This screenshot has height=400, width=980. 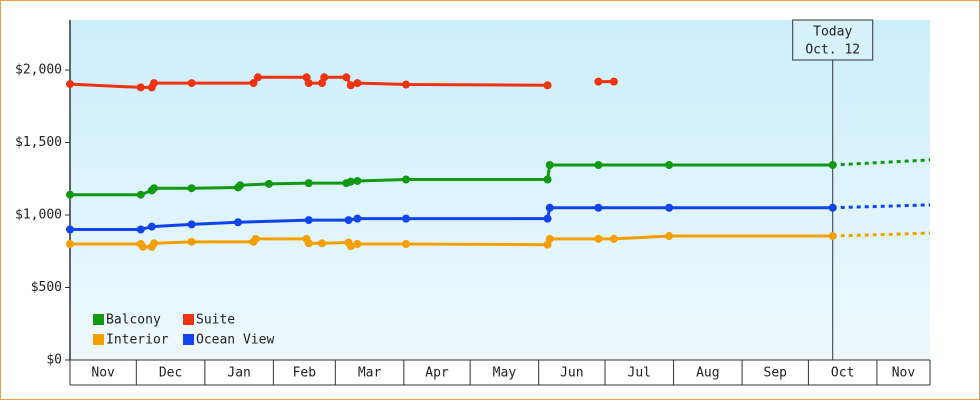 What do you see at coordinates (38, 70) in the screenshot?
I see `y-tick-label: $2,000` at bounding box center [38, 70].